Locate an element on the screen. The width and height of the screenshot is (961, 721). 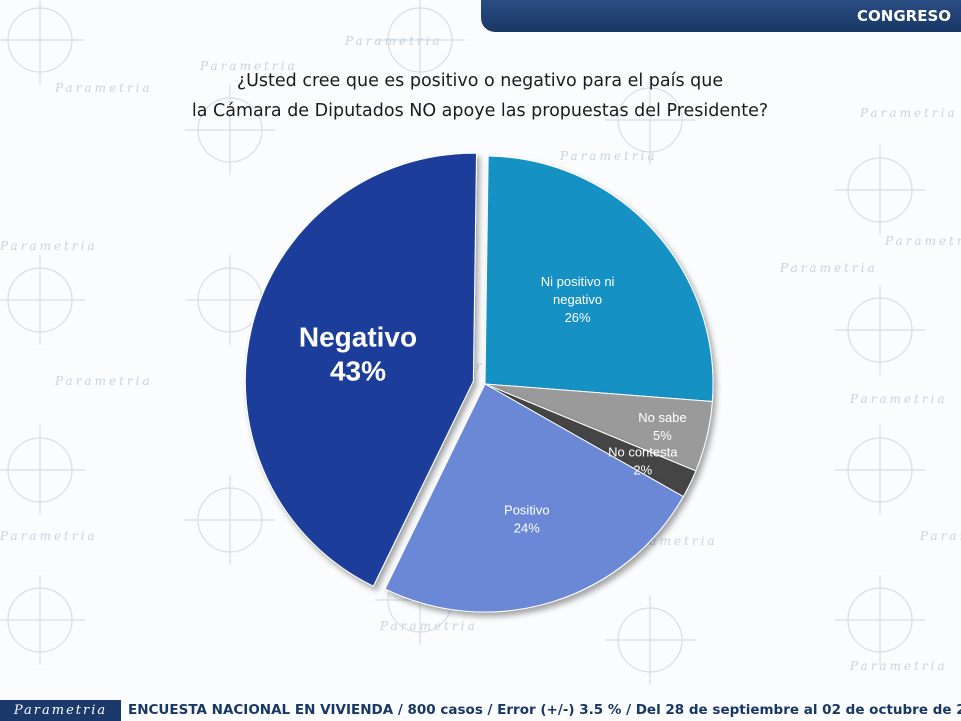
slice-percent-label: 43% is located at coordinates (358, 371).